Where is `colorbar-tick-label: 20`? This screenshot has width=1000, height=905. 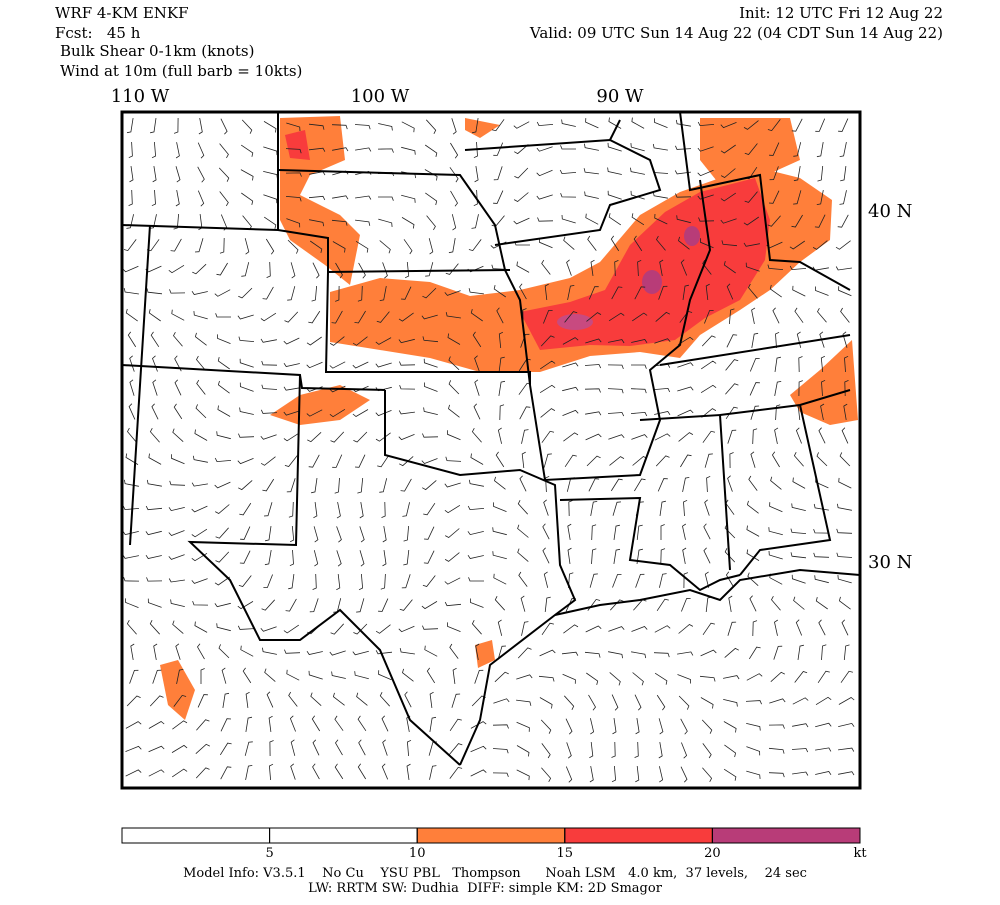
colorbar-tick-label: 20 is located at coordinates (712, 853).